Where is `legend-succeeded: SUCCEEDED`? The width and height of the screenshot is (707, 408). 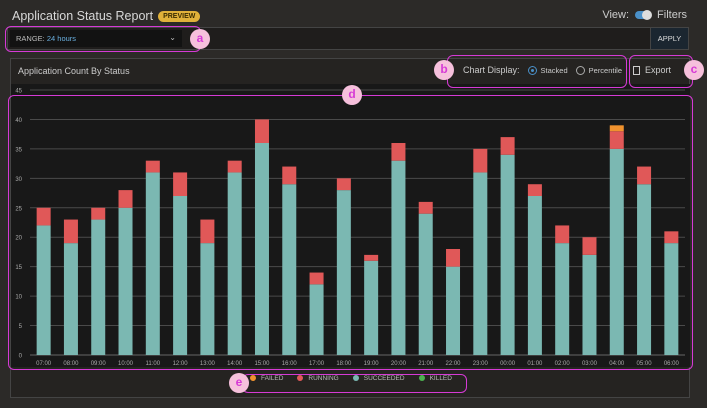 legend-succeeded: SUCCEEDED is located at coordinates (378, 378).